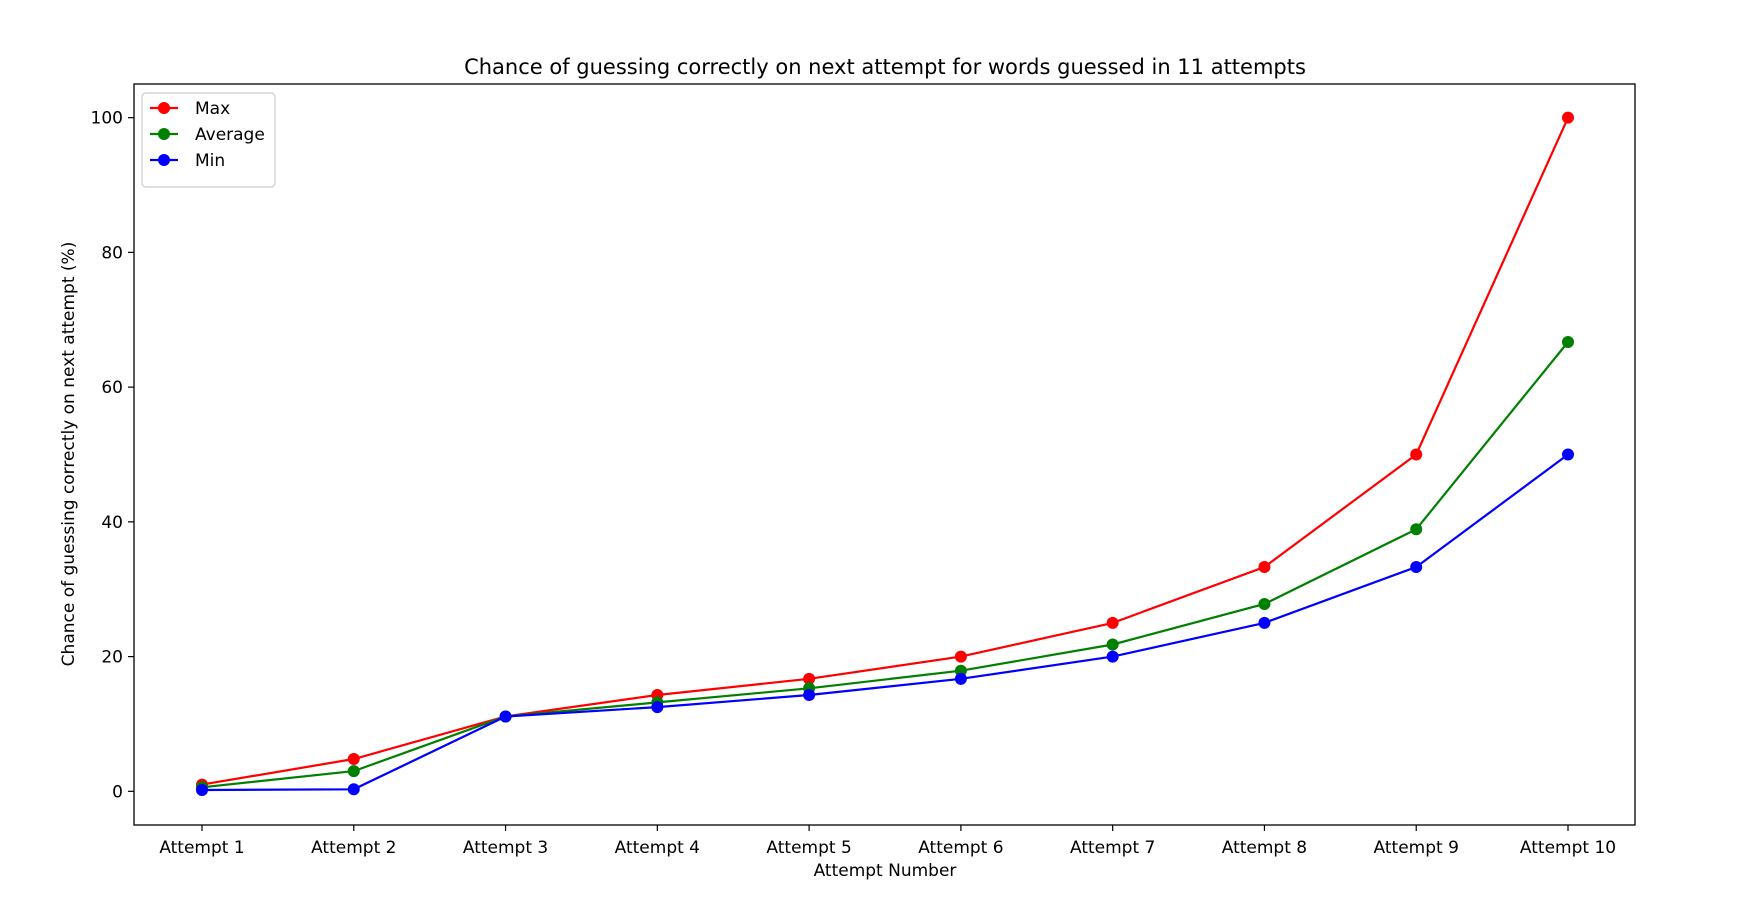 The height and width of the screenshot is (909, 1757). I want to click on y-tick-label: 0, so click(117, 792).